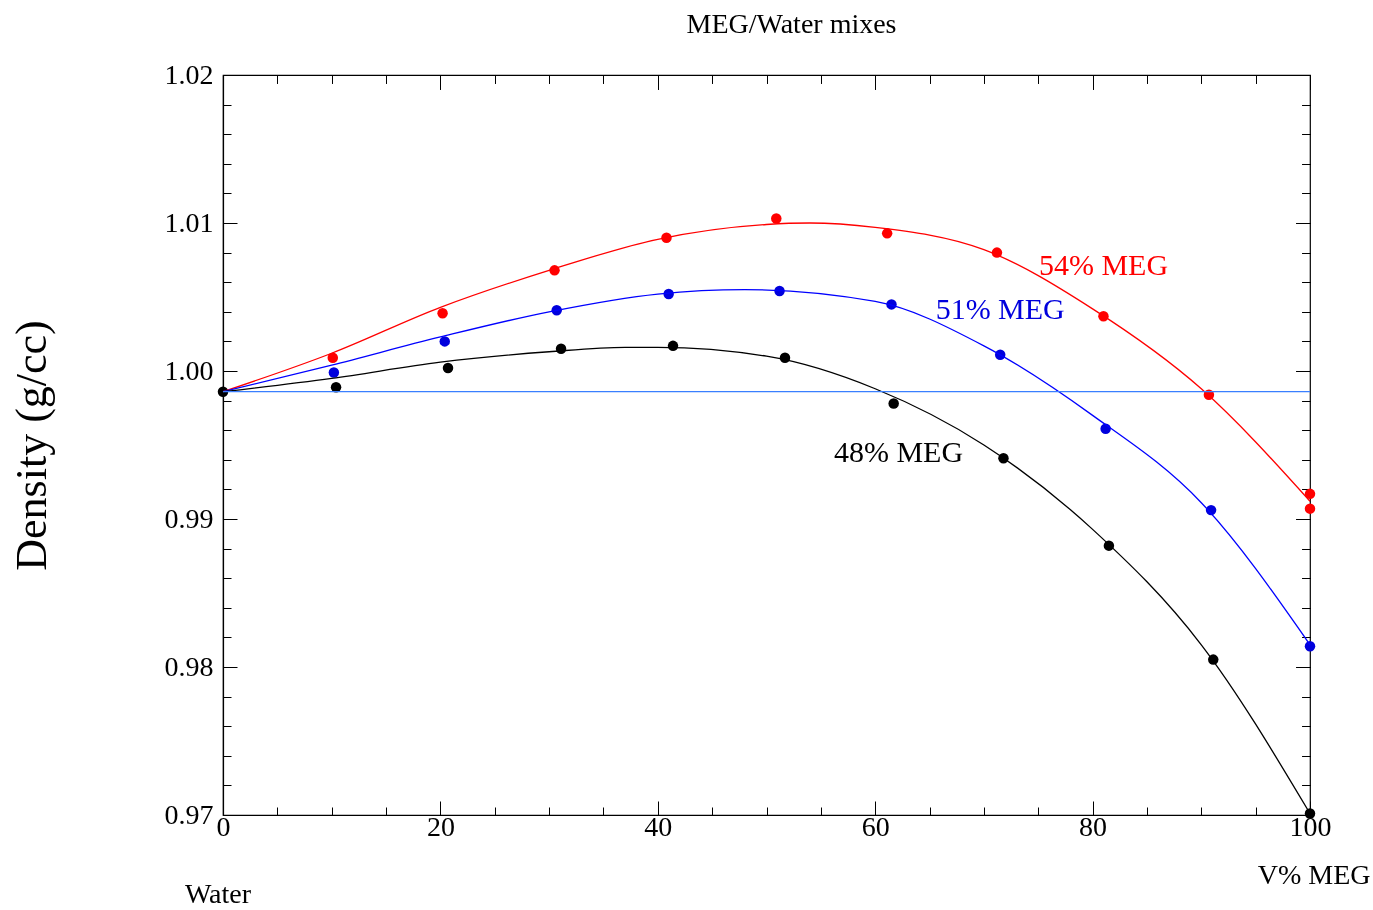  What do you see at coordinates (218, 893) in the screenshot?
I see `text: Water` at bounding box center [218, 893].